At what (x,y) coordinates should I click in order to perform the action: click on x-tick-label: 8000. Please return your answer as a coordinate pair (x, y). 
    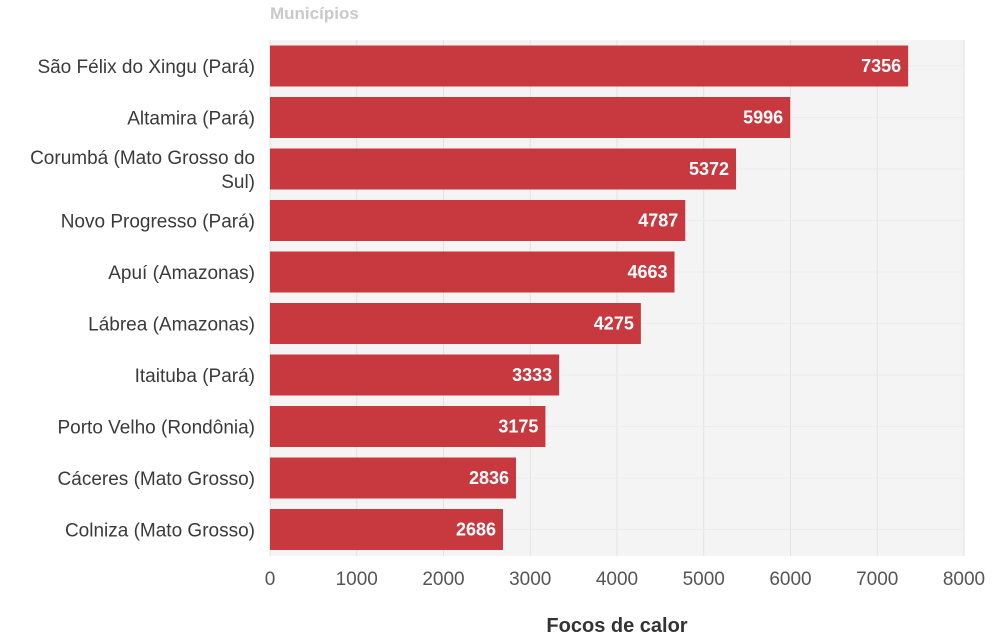
    Looking at the image, I should click on (964, 579).